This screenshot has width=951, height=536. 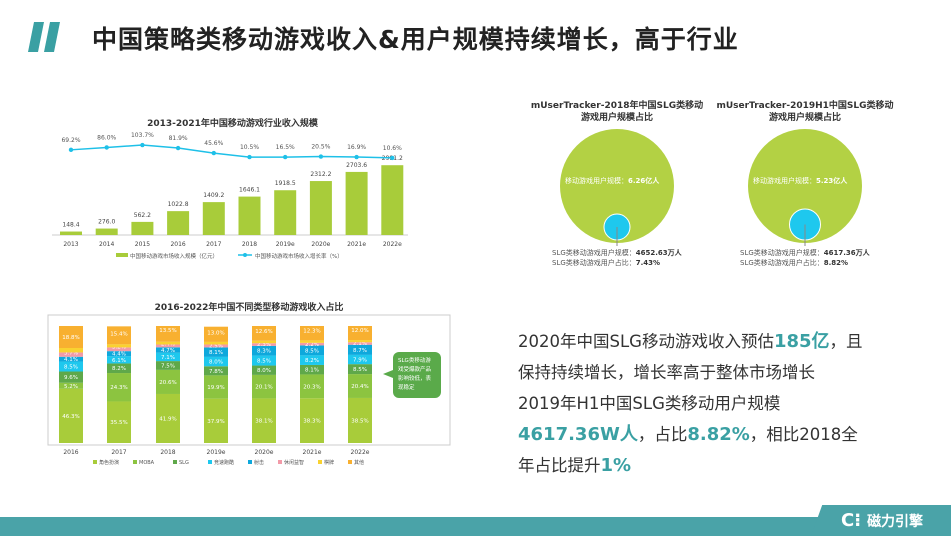 What do you see at coordinates (594, 253) in the screenshot?
I see `label: SLG类移动游戏用户规模：` at bounding box center [594, 253].